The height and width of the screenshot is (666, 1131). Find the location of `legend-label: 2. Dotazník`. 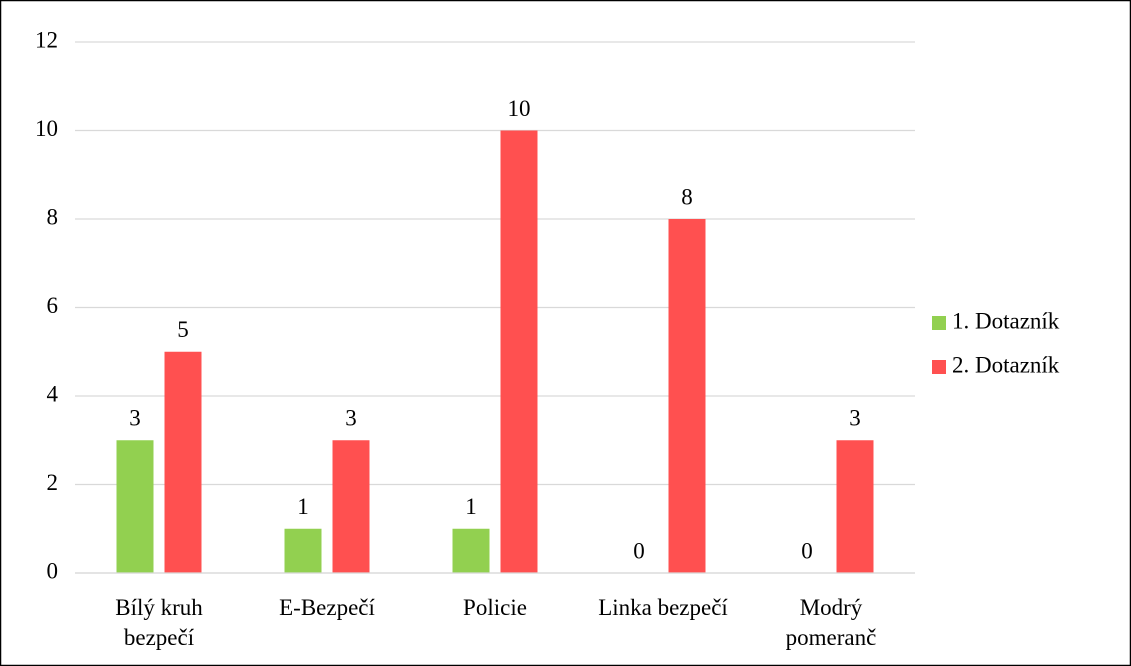

legend-label: 2. Dotazník is located at coordinates (1006, 364).